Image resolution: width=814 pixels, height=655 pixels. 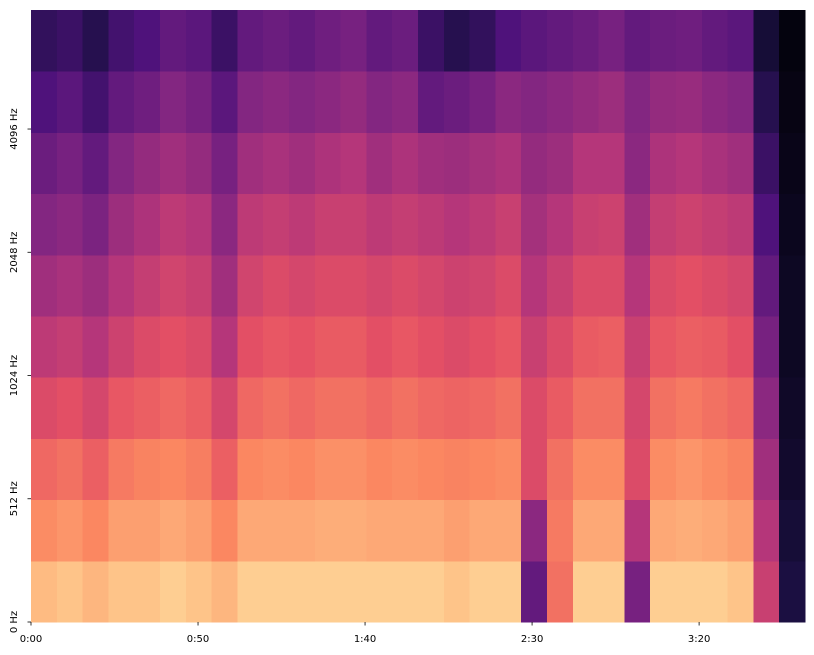 What do you see at coordinates (14, 375) in the screenshot?
I see `y-tick-label: 1024 Hz` at bounding box center [14, 375].